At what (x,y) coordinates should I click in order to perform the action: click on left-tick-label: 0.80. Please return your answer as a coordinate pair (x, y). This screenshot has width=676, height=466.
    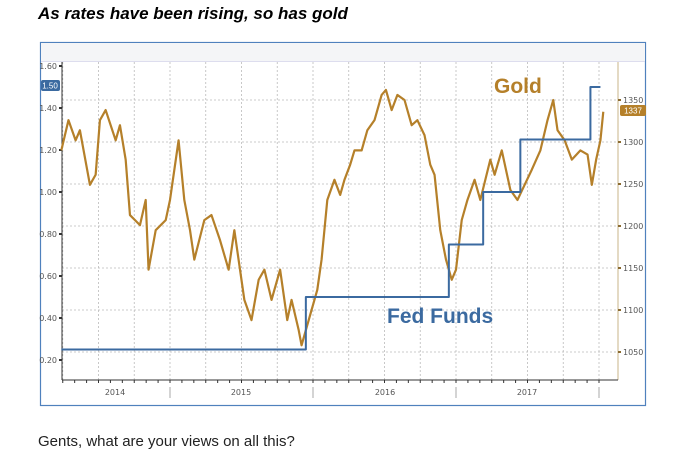
    Looking at the image, I should click on (48, 234).